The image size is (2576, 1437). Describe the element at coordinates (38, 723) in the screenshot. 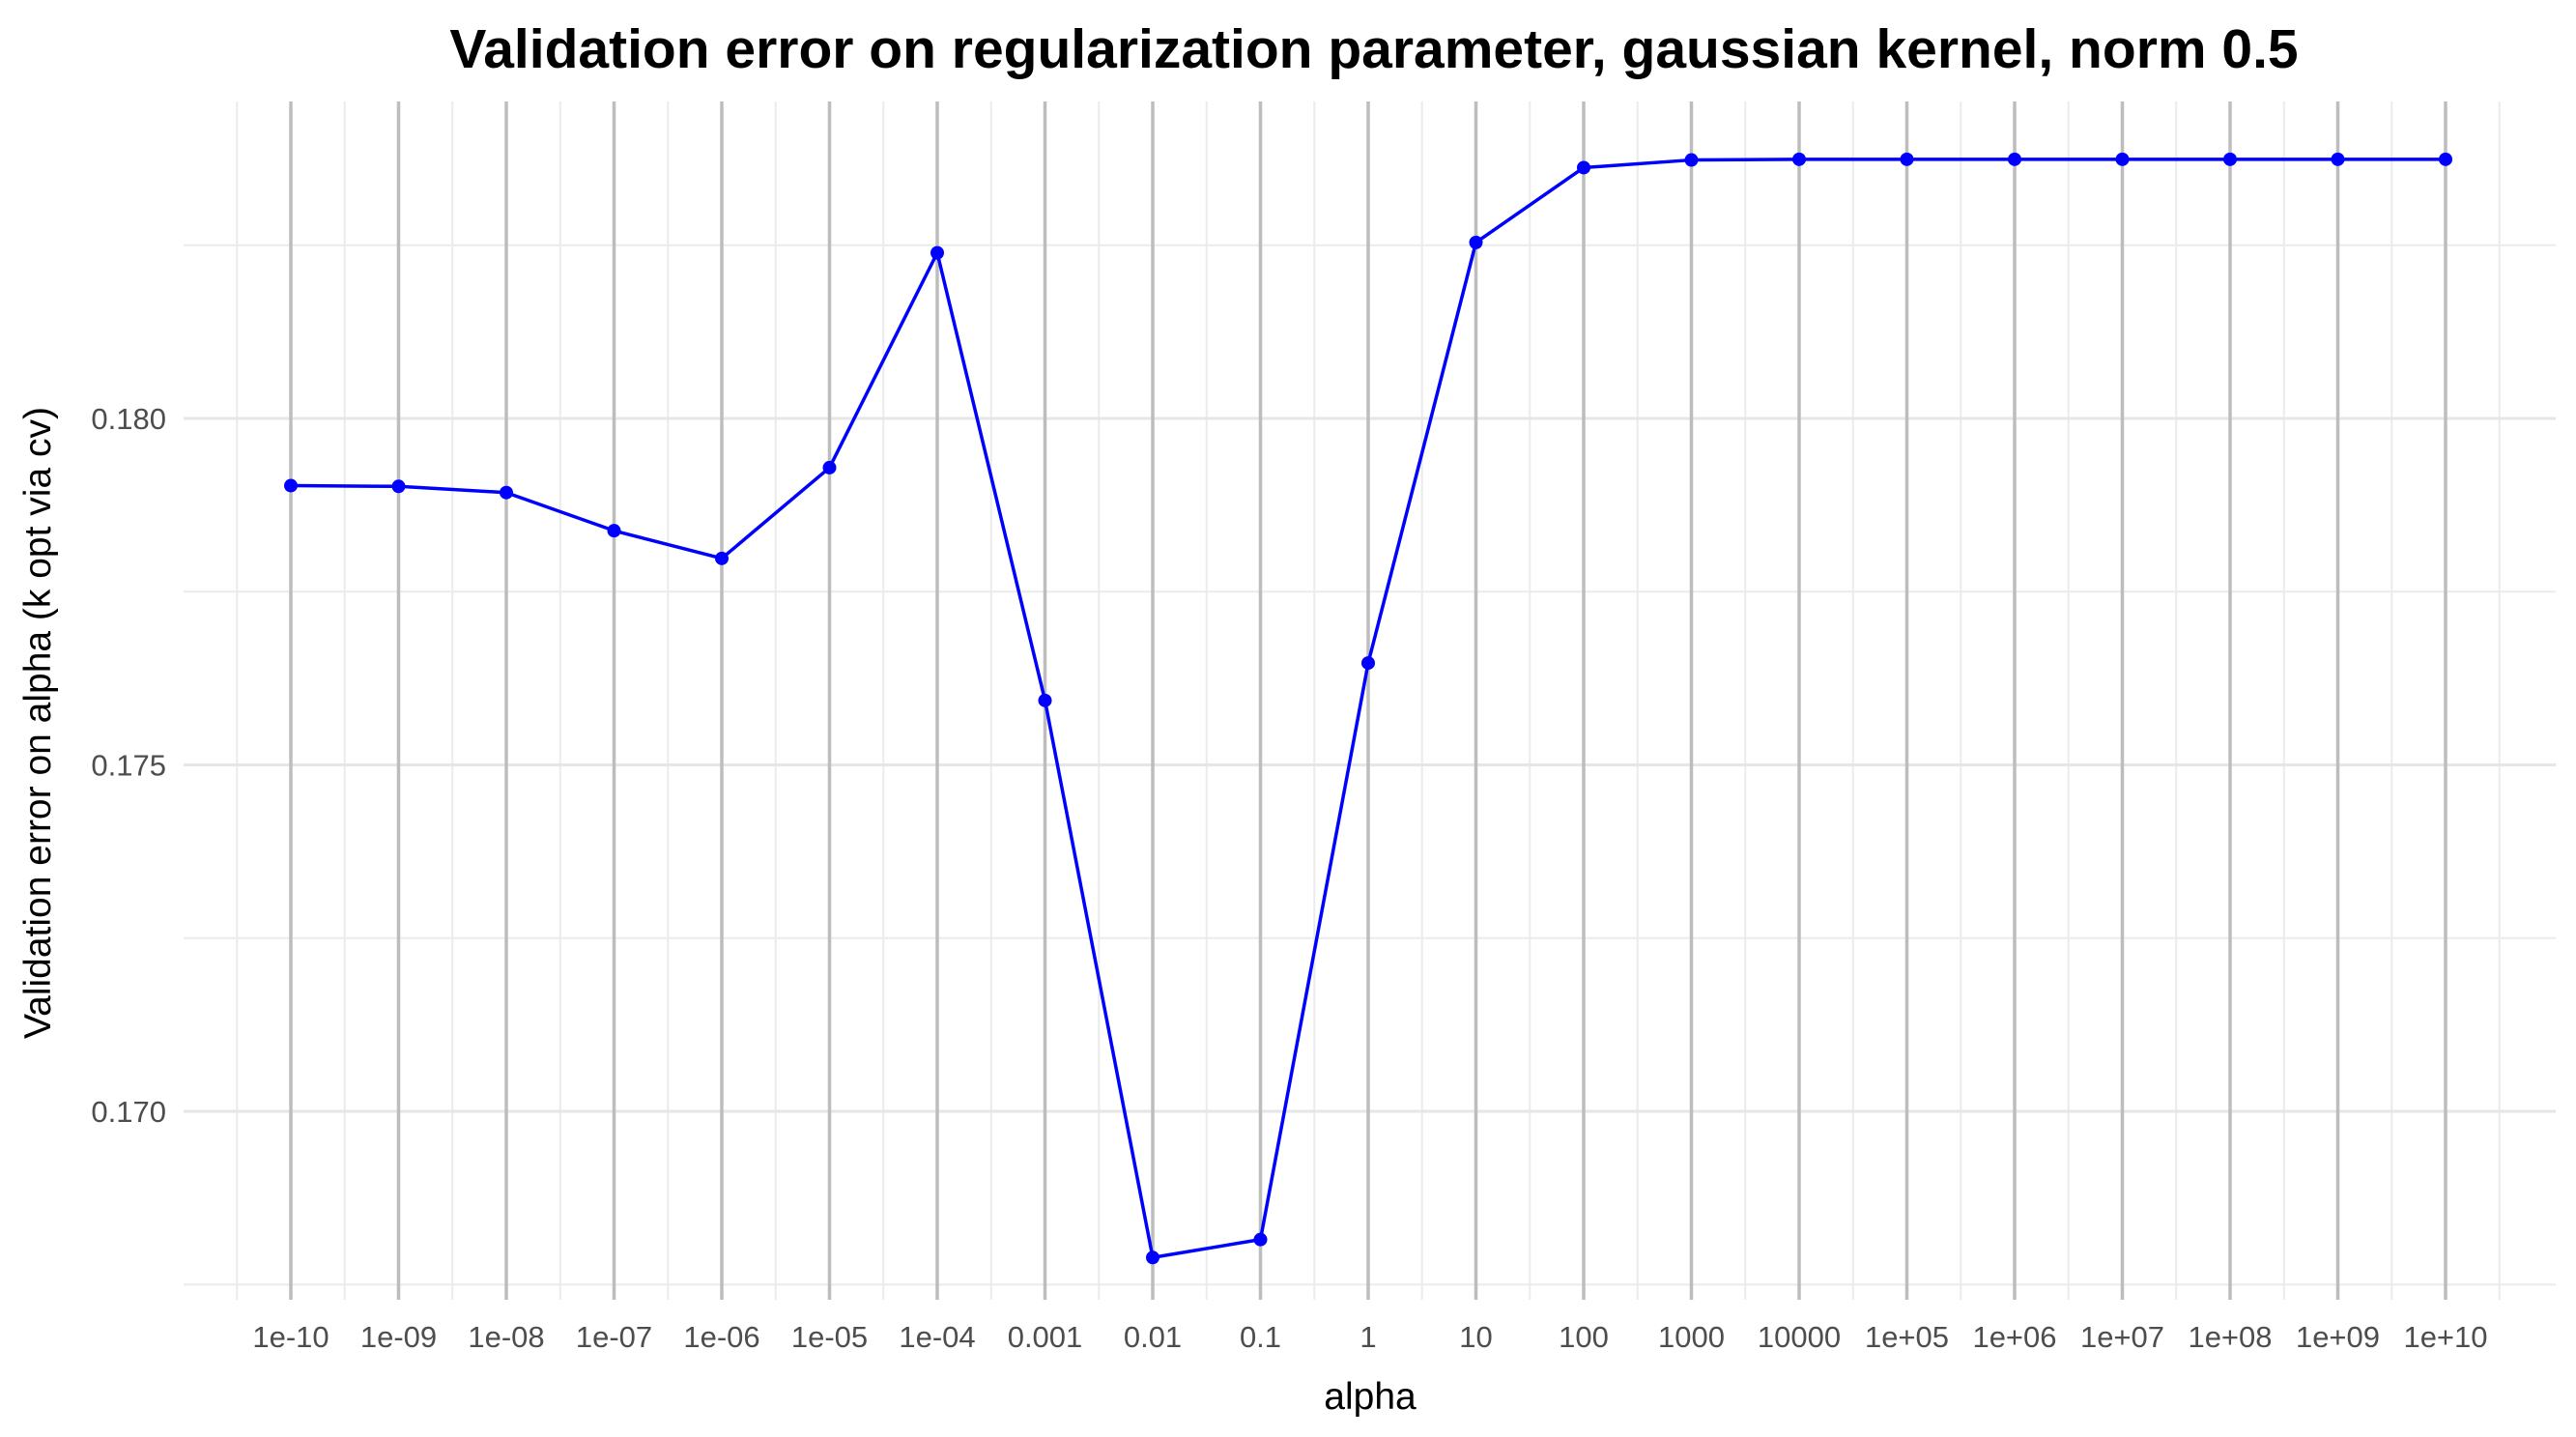

I see `y-axis-title: Validation error on alpha (k opt via cv)` at that location.